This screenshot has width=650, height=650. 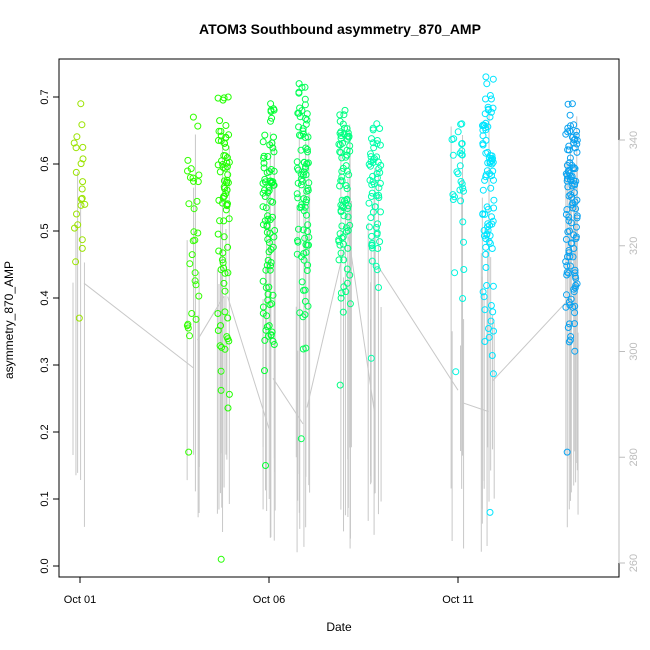 What do you see at coordinates (634, 457) in the screenshot?
I see `right-axis-tick-label: 280` at bounding box center [634, 457].